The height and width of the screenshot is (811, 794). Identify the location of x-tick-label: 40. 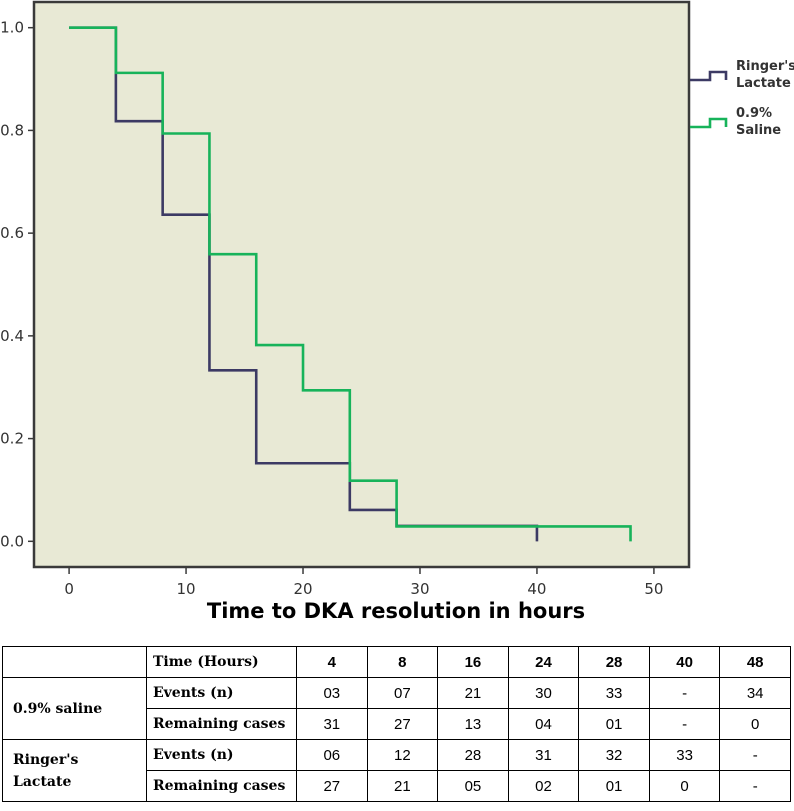
(536, 589).